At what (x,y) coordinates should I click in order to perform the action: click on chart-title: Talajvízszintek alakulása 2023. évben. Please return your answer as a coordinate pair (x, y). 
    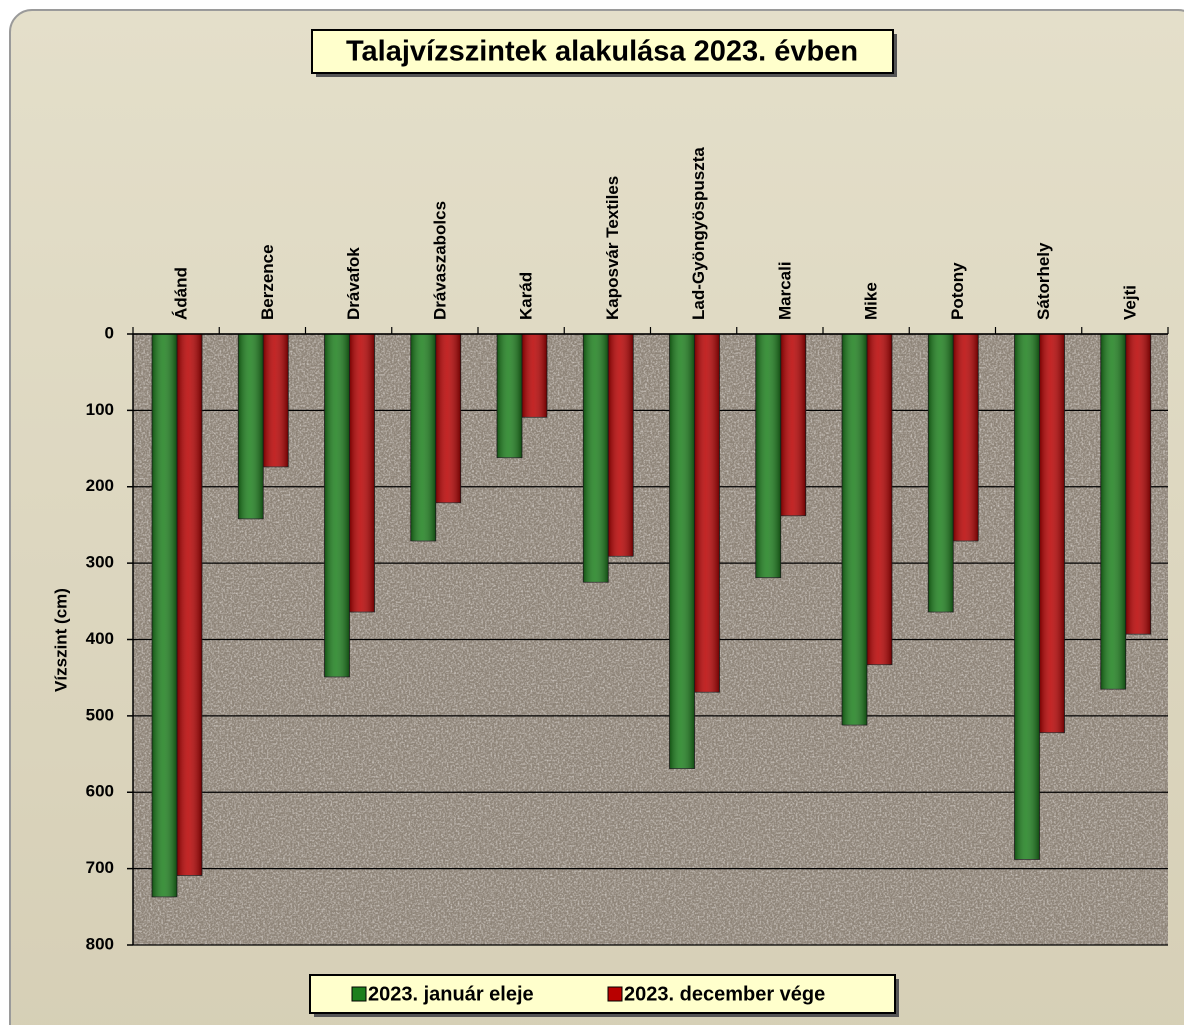
    Looking at the image, I should click on (602, 52).